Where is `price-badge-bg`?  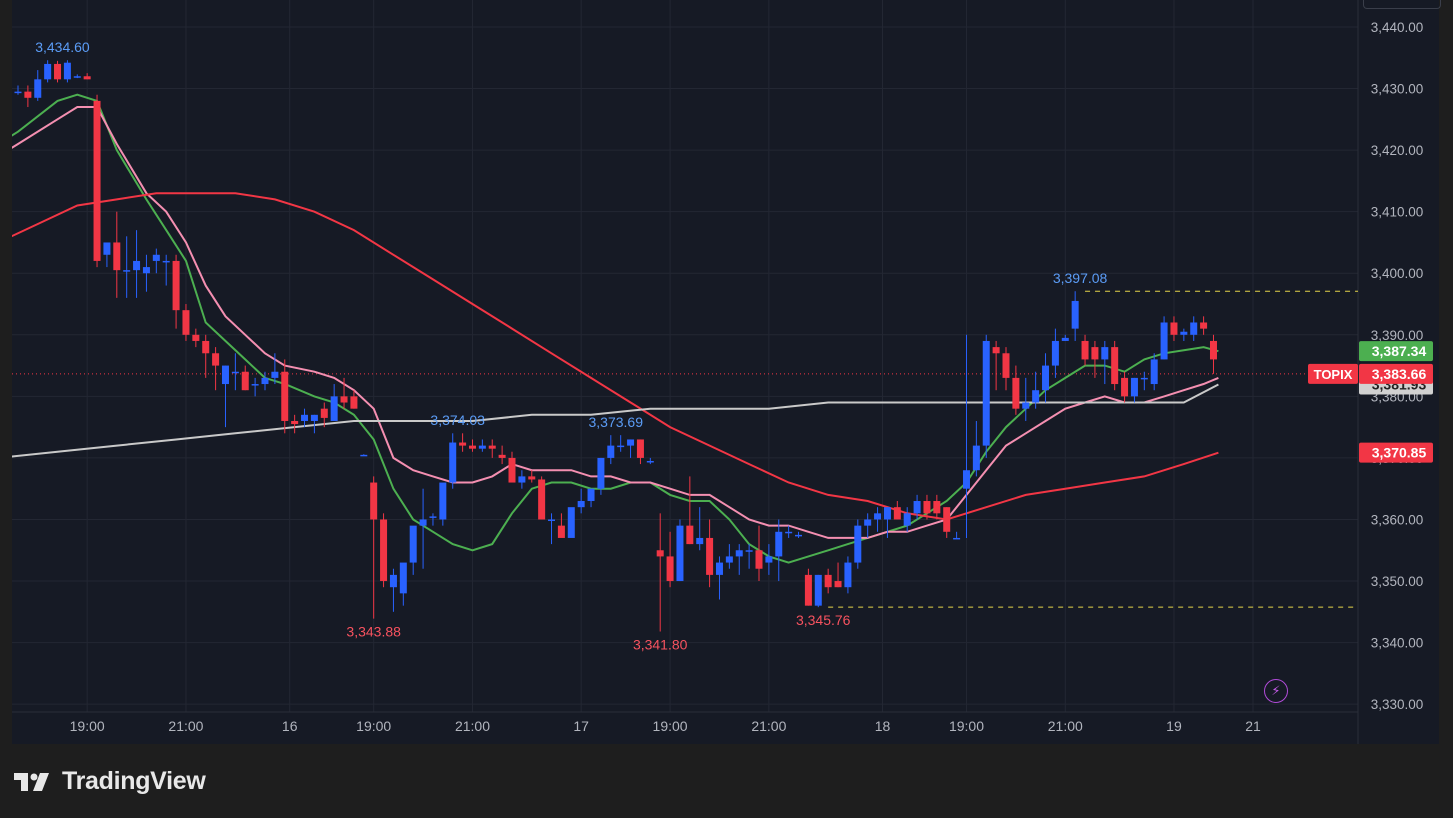
price-badge-bg is located at coordinates (1396, 373).